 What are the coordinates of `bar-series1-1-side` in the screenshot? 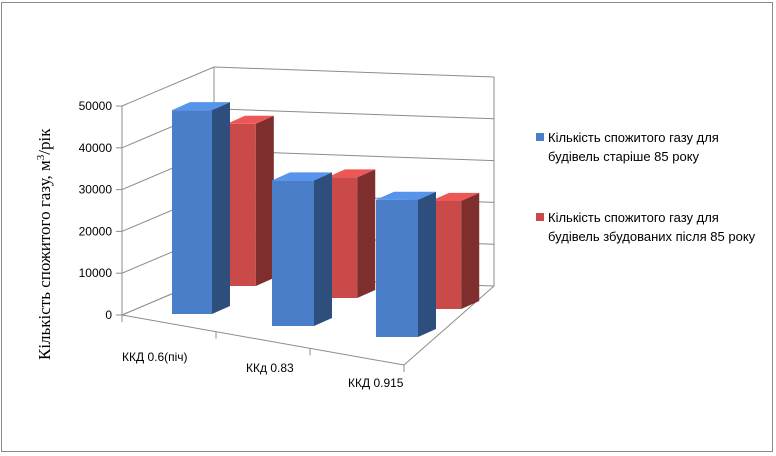 It's located at (323, 249).